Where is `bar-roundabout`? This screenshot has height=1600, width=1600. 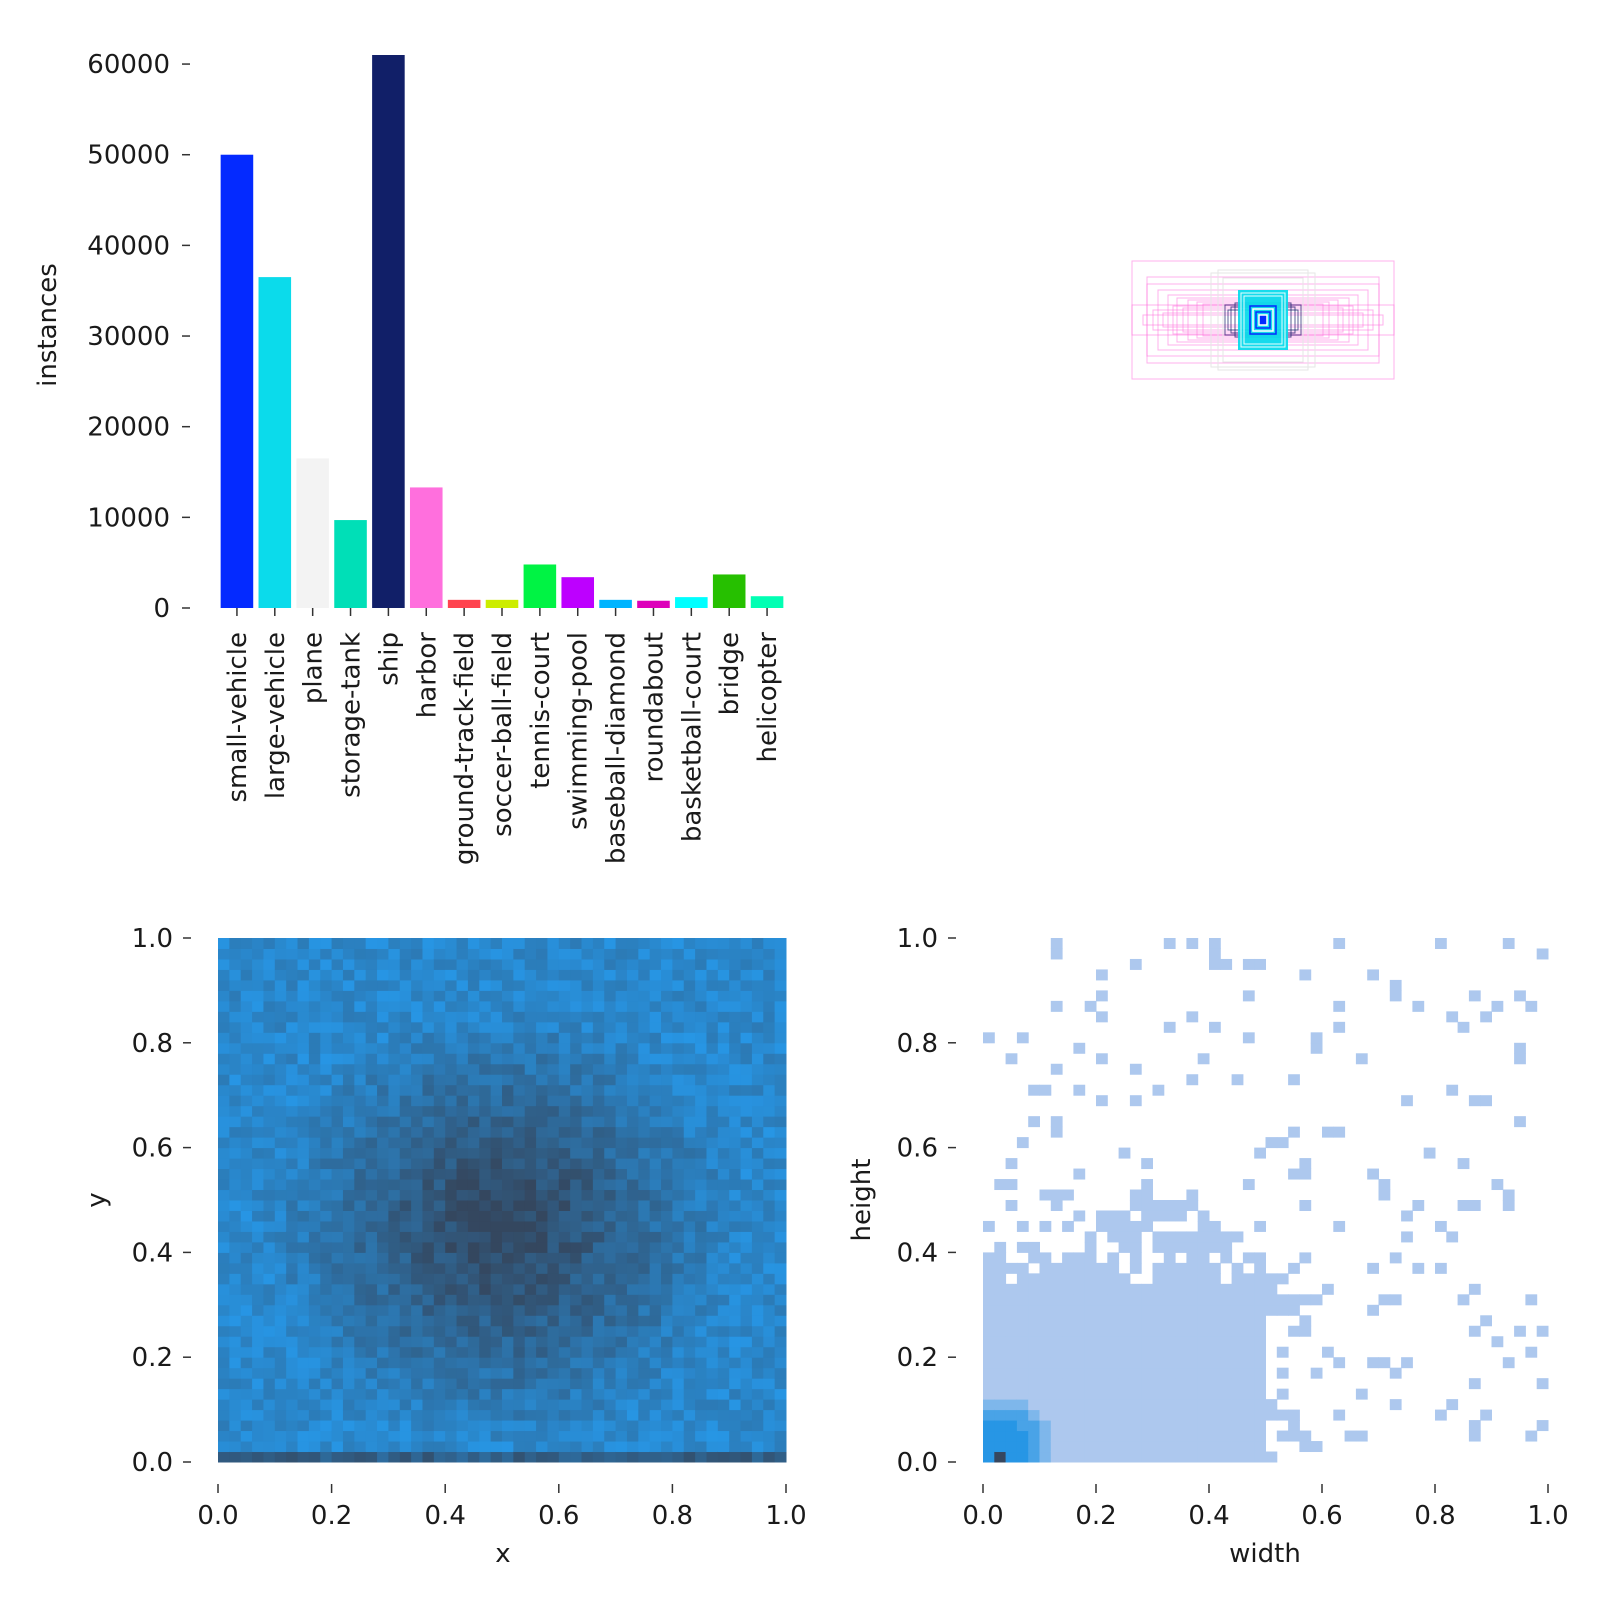
bar-roundabout is located at coordinates (653, 604).